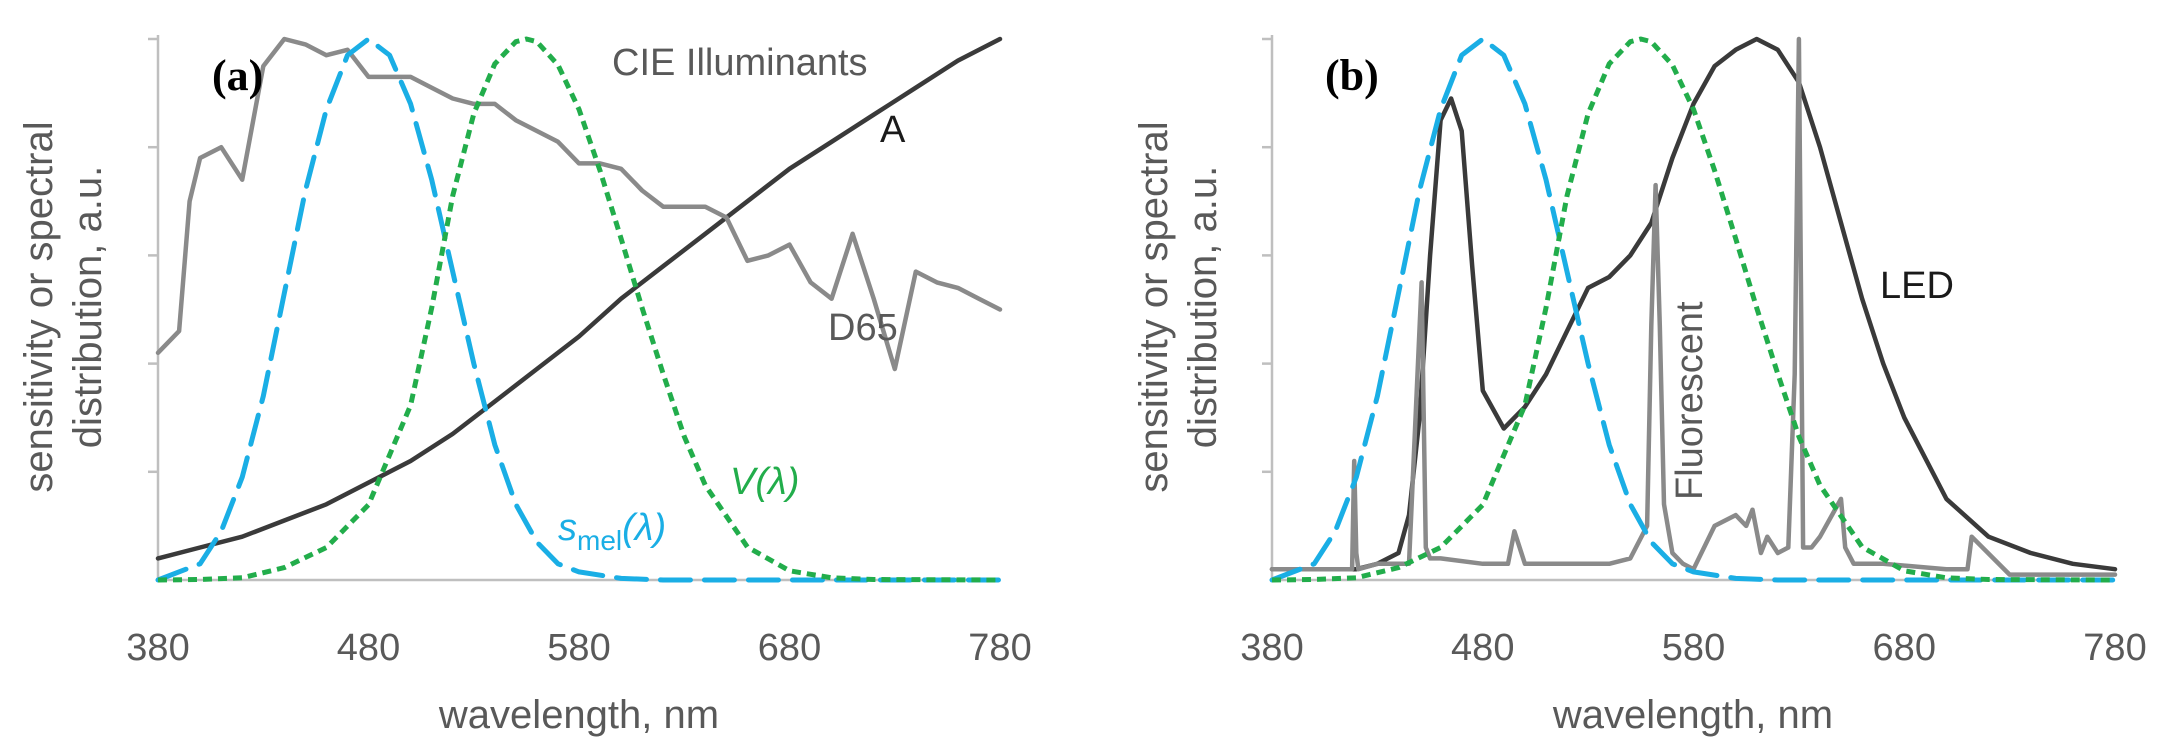  I want to click on panel-b-y-ticks, so click(1267, 255).